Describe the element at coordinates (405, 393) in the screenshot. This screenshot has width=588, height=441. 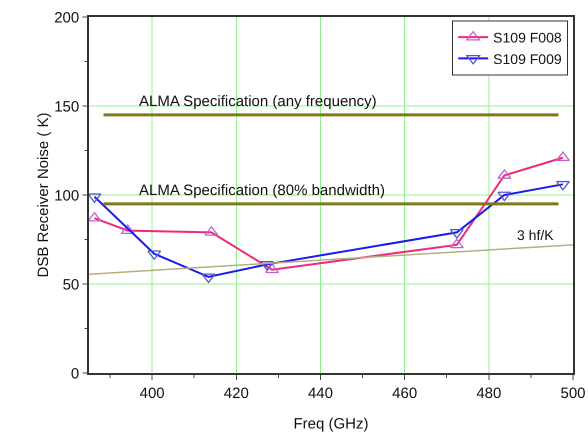
I see `x-tick-label: 460` at that location.